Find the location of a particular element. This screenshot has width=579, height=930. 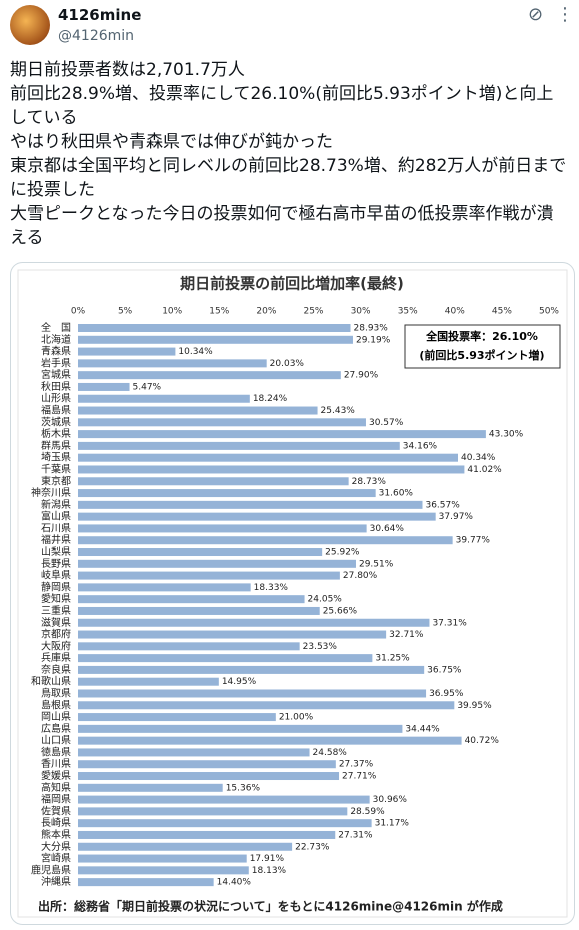

annotation: 全国投票率：26.10% is located at coordinates (481, 336).